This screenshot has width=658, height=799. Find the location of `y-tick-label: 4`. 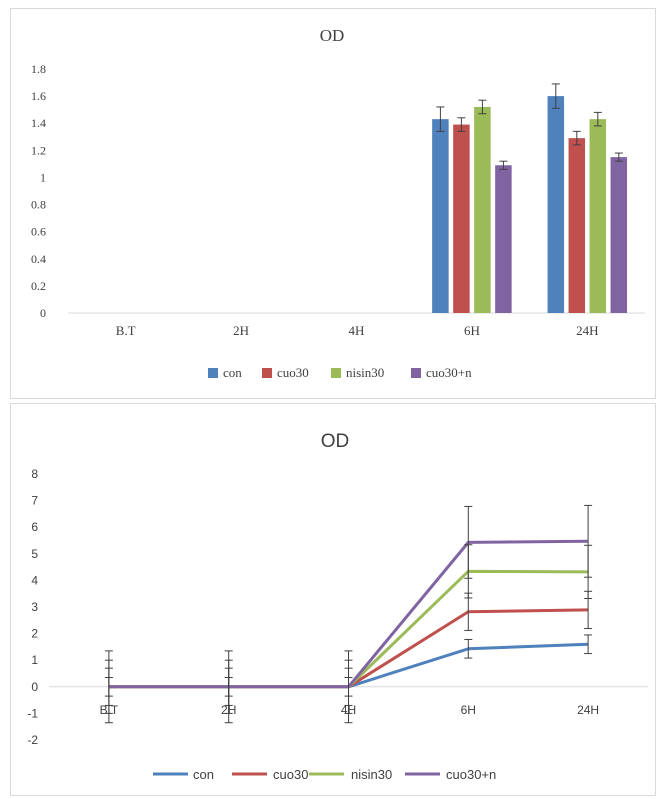

y-tick-label: 4 is located at coordinates (34, 580).